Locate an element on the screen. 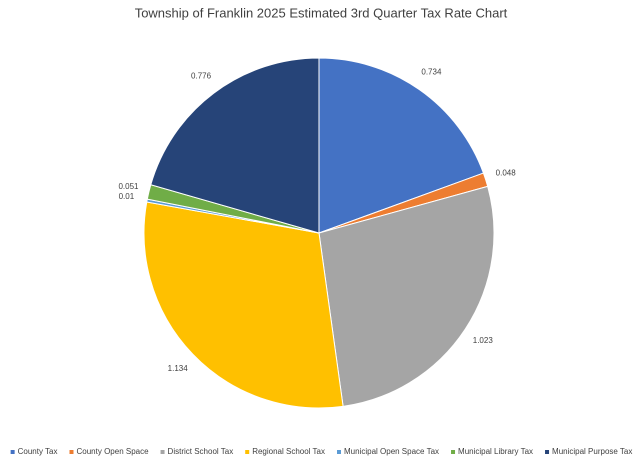 This screenshot has height=469, width=643. legend-item: District School Tax is located at coordinates (197, 451).